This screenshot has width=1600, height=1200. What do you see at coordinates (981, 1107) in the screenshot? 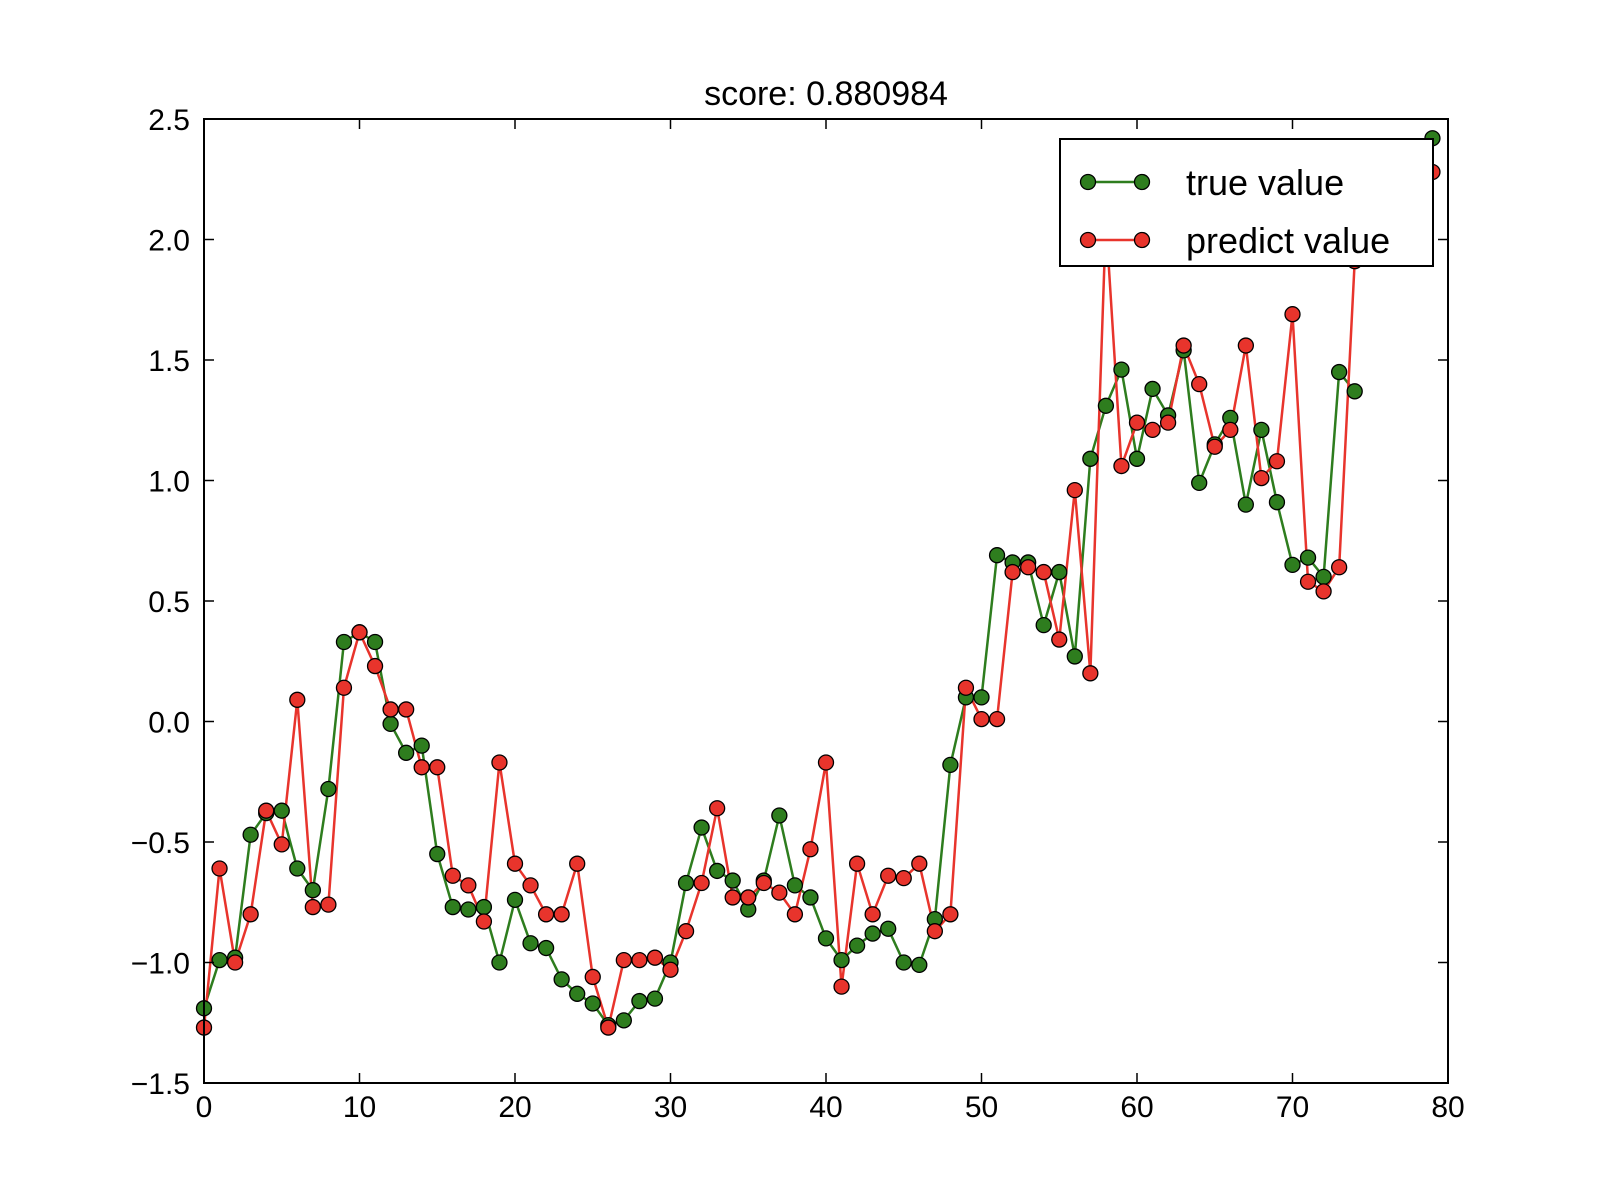
I see `x-tick-label: 50` at bounding box center [981, 1107].